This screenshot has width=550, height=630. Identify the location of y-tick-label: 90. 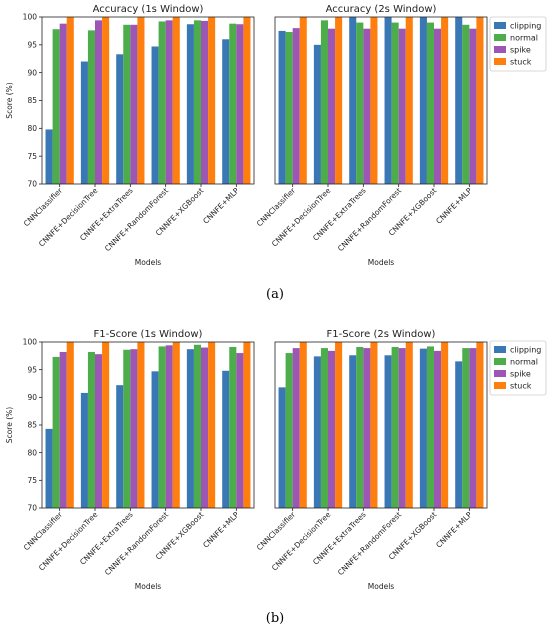
(32, 397).